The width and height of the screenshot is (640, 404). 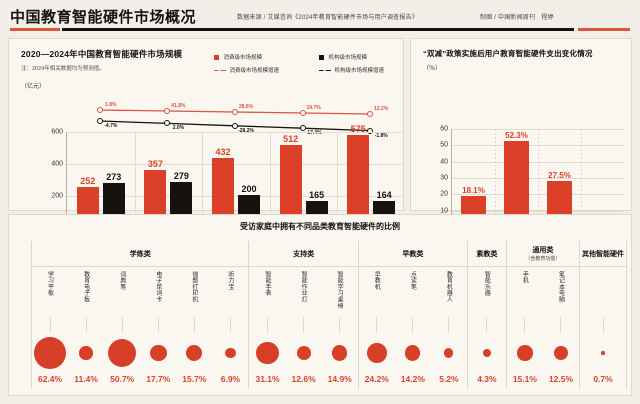 I want to click on growth-point-label: 28.6%, so click(x=246, y=107).